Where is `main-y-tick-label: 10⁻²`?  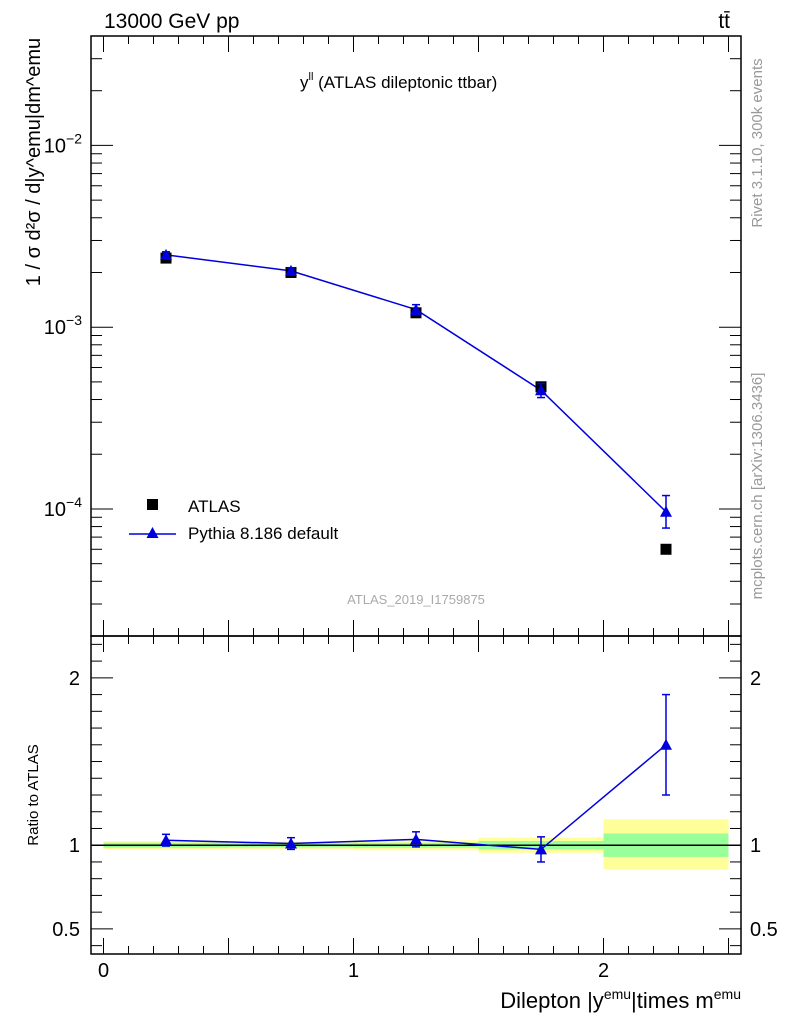
main-y-tick-label: 10⁻² is located at coordinates (63, 143).